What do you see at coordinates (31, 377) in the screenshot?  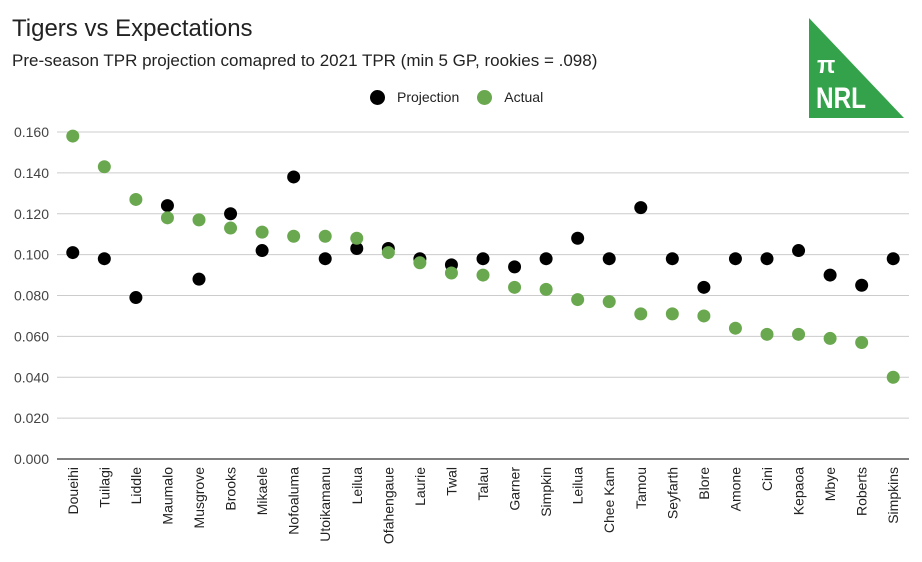 I see `y-tick-label: 0.040` at bounding box center [31, 377].